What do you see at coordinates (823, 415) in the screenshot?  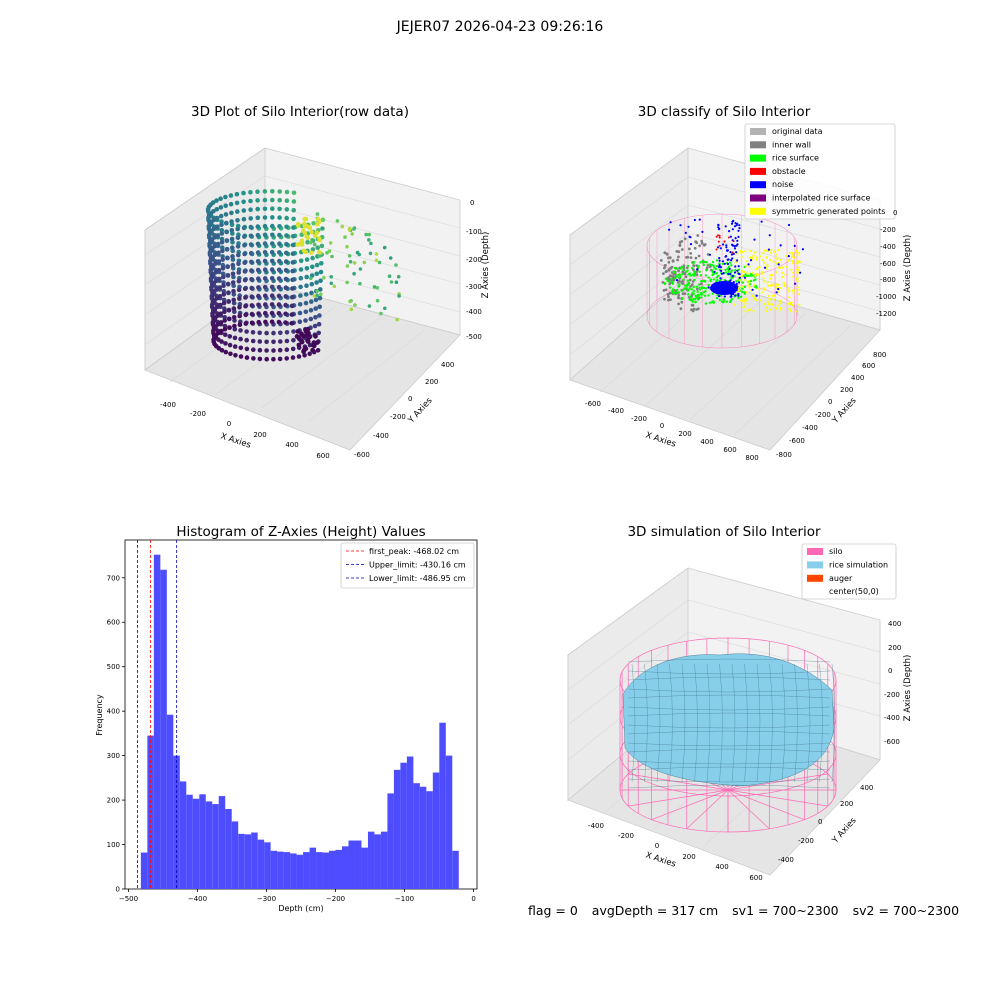 I see `cls-ytick: -200` at bounding box center [823, 415].